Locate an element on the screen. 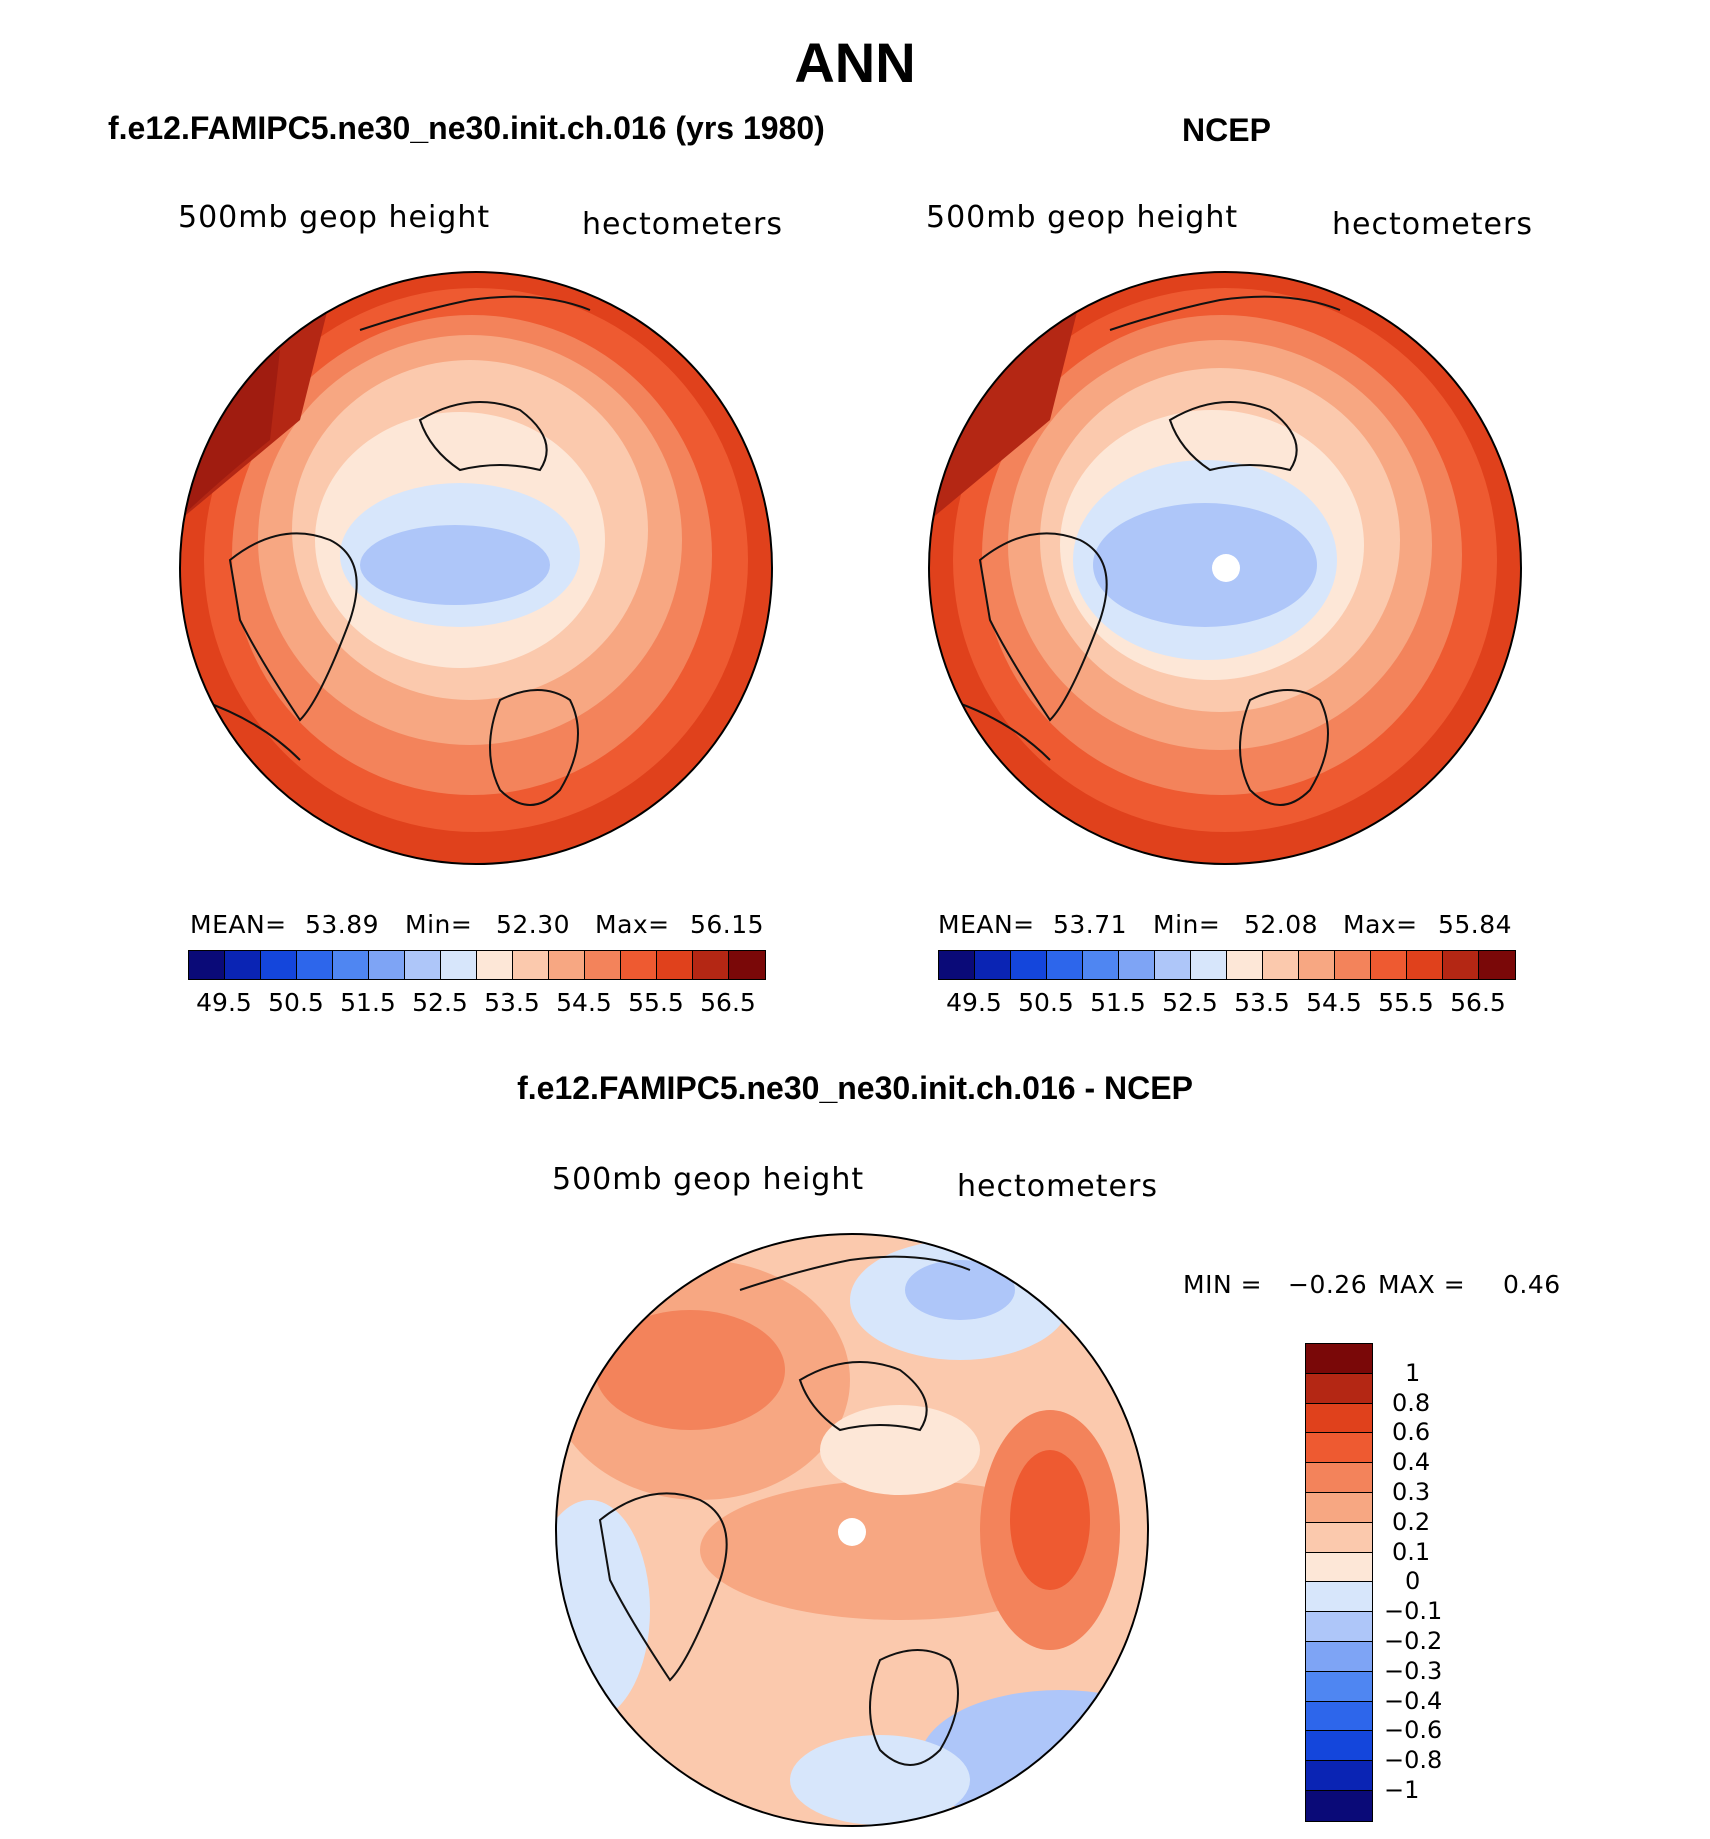  colorbar-tick-label: 1 is located at coordinates (1413, 1372).